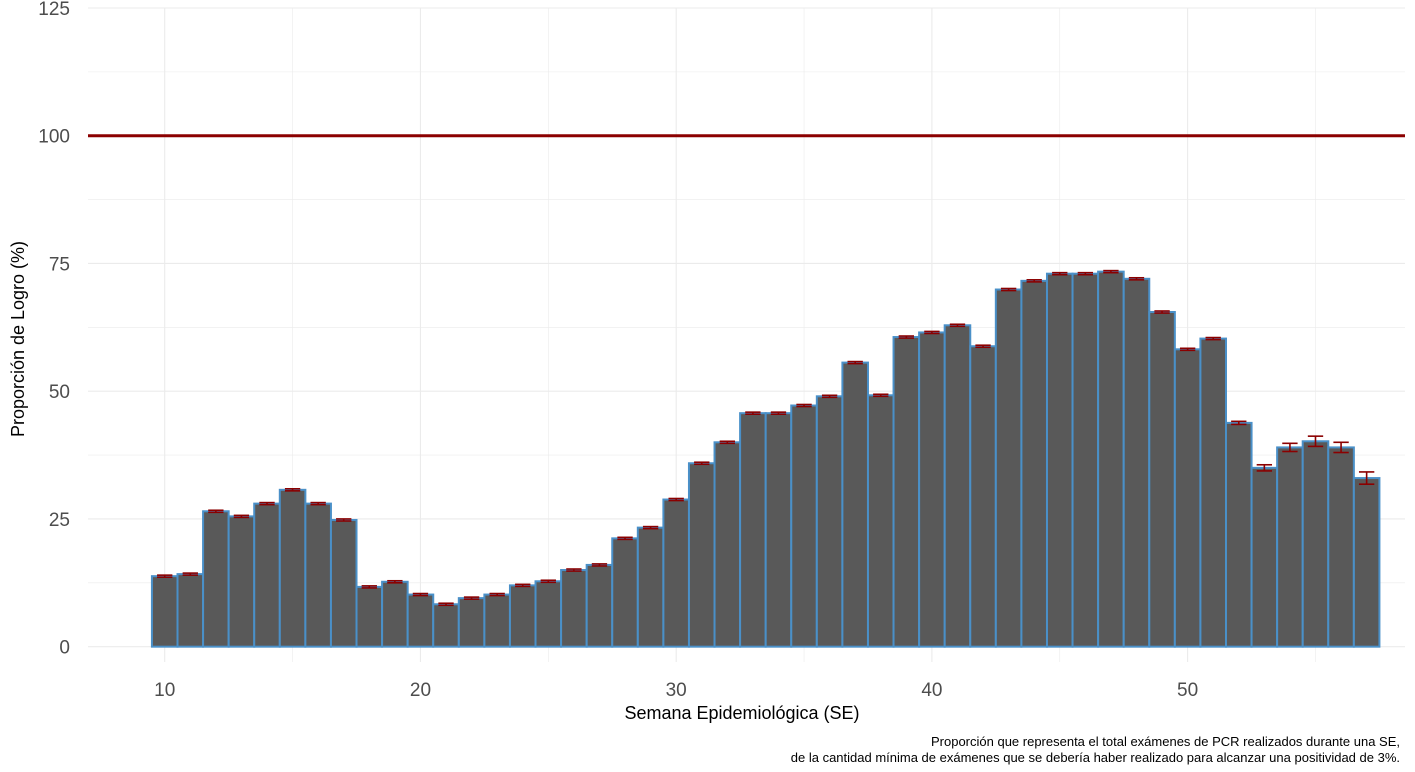  What do you see at coordinates (54, 329) in the screenshot?
I see `y-axis-ticks: 0 25 50 75 100 125` at bounding box center [54, 329].